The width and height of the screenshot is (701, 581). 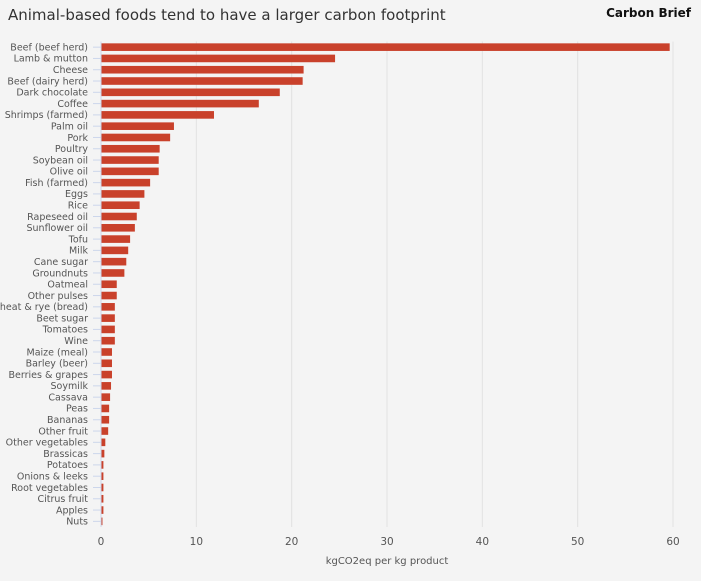 I want to click on category-label: Wine, so click(x=76, y=341).